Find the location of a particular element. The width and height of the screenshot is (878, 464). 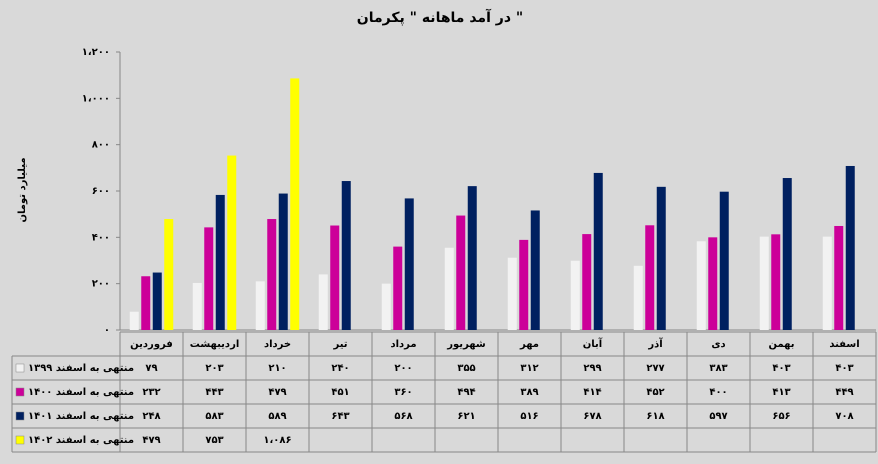

y-tick-label: ۱،۲۰۰ is located at coordinates (96, 52).